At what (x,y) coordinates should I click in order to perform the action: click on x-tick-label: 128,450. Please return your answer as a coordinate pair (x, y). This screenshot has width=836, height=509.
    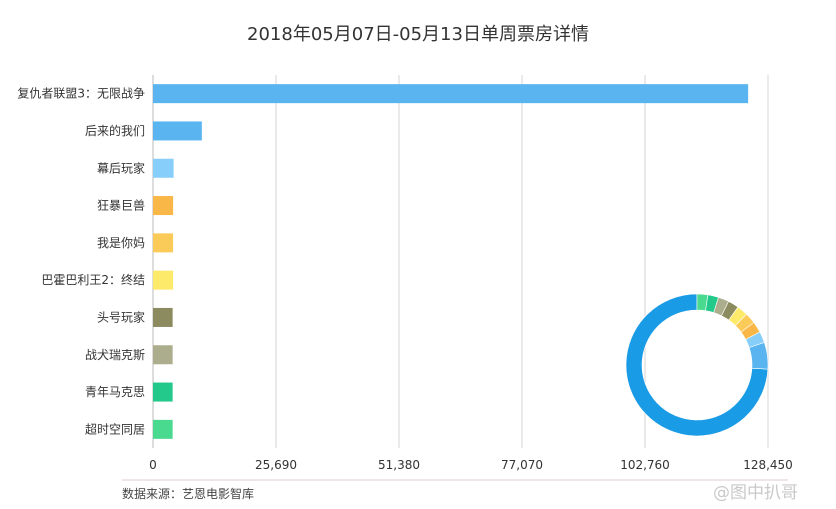
    Looking at the image, I should click on (768, 465).